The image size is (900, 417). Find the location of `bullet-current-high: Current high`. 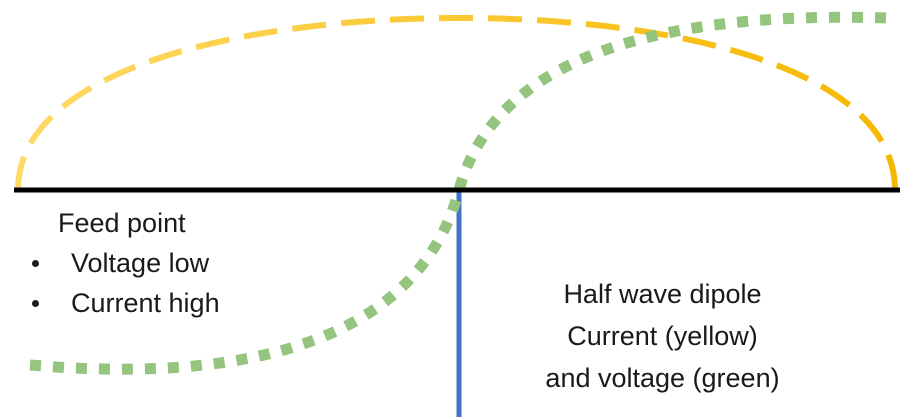

bullet-current-high: Current high is located at coordinates (123, 303).